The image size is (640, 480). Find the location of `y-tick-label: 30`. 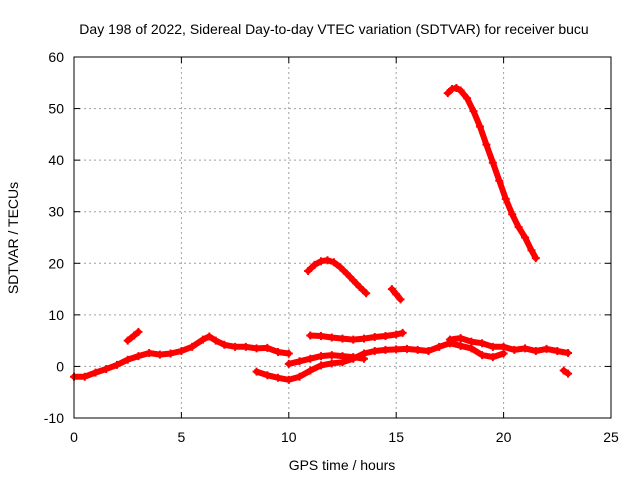

y-tick-label: 30 is located at coordinates (56, 212).